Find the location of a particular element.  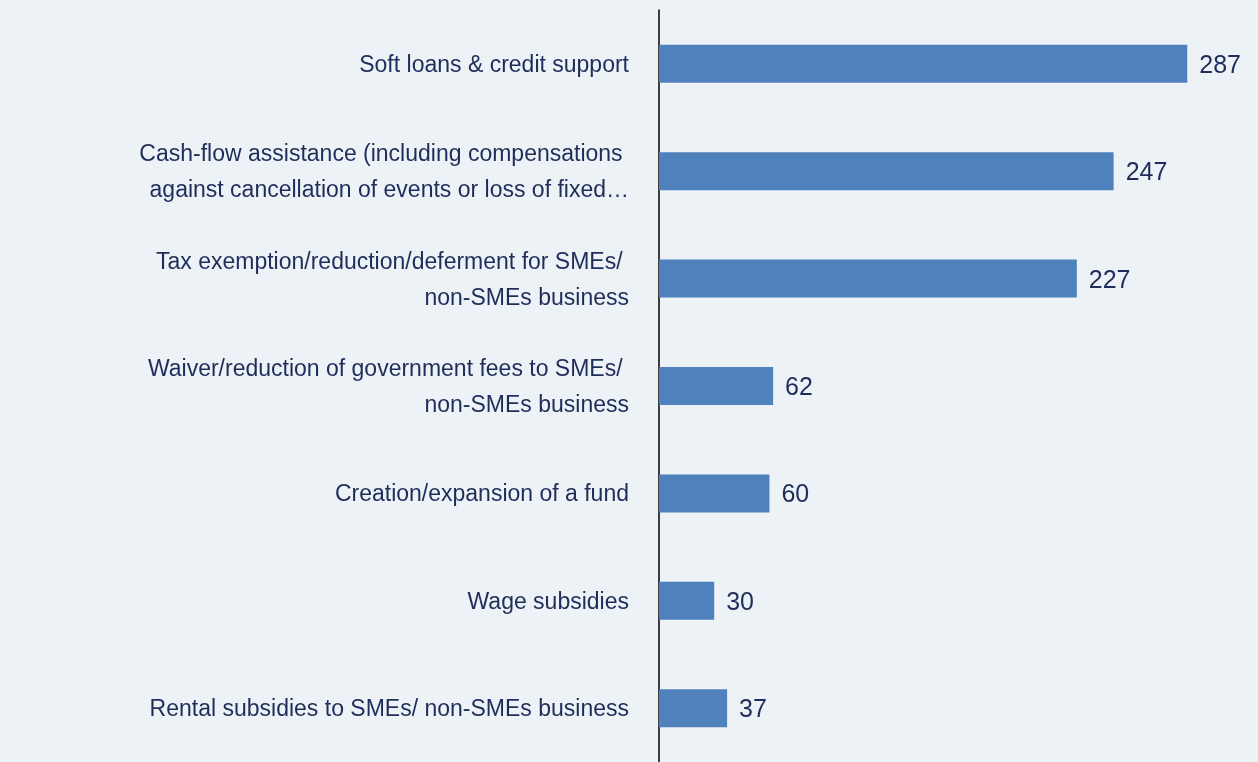

data-label: 227 is located at coordinates (1109, 278).